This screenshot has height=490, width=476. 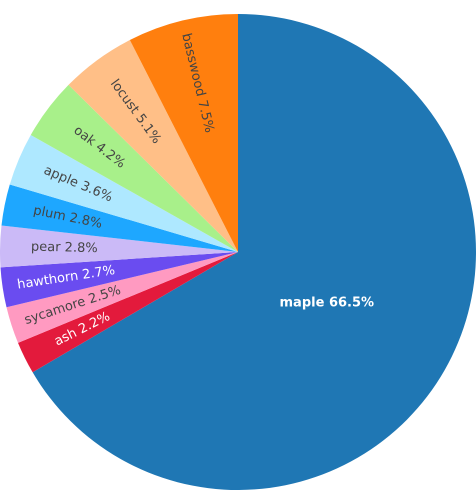 What do you see at coordinates (183, 133) in the screenshot?
I see `pie-slice-basswood` at bounding box center [183, 133].